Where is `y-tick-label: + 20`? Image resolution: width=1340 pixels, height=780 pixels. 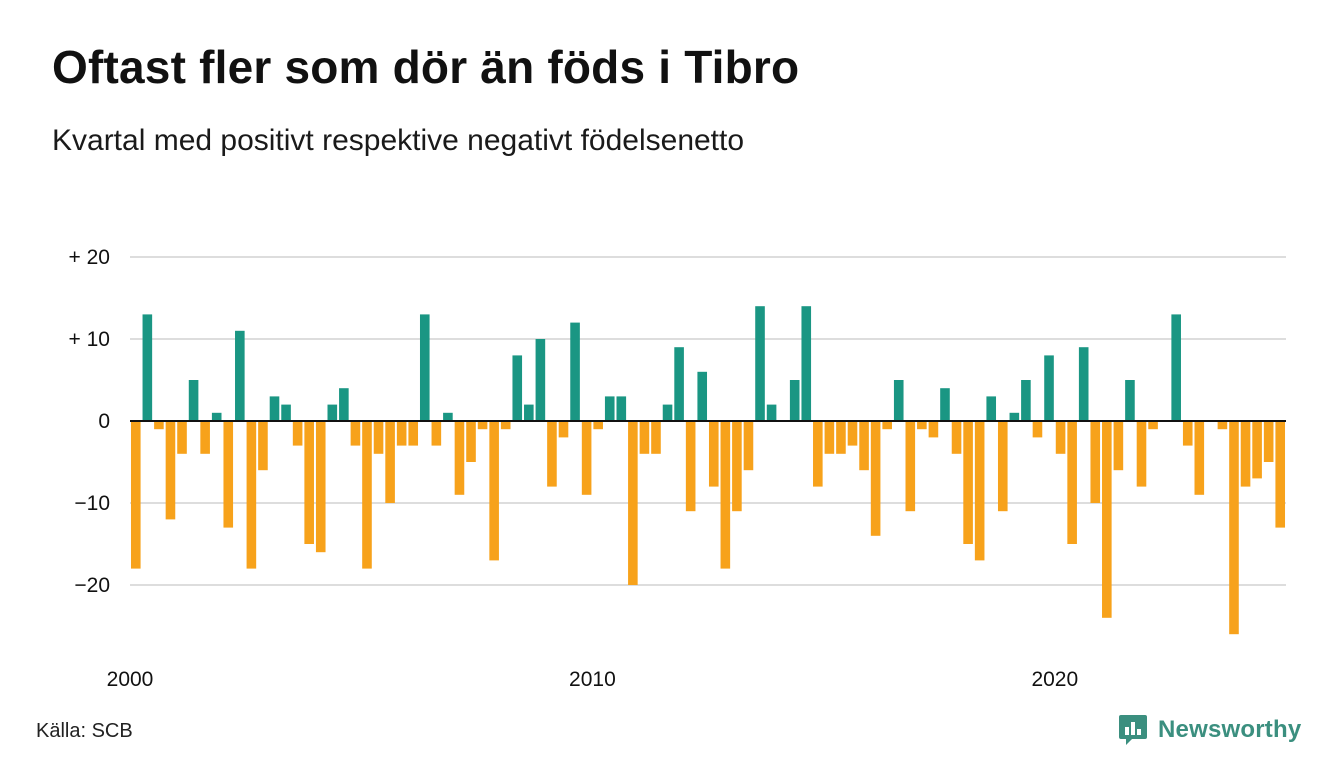 y-tick-label: + 20 is located at coordinates (89, 257).